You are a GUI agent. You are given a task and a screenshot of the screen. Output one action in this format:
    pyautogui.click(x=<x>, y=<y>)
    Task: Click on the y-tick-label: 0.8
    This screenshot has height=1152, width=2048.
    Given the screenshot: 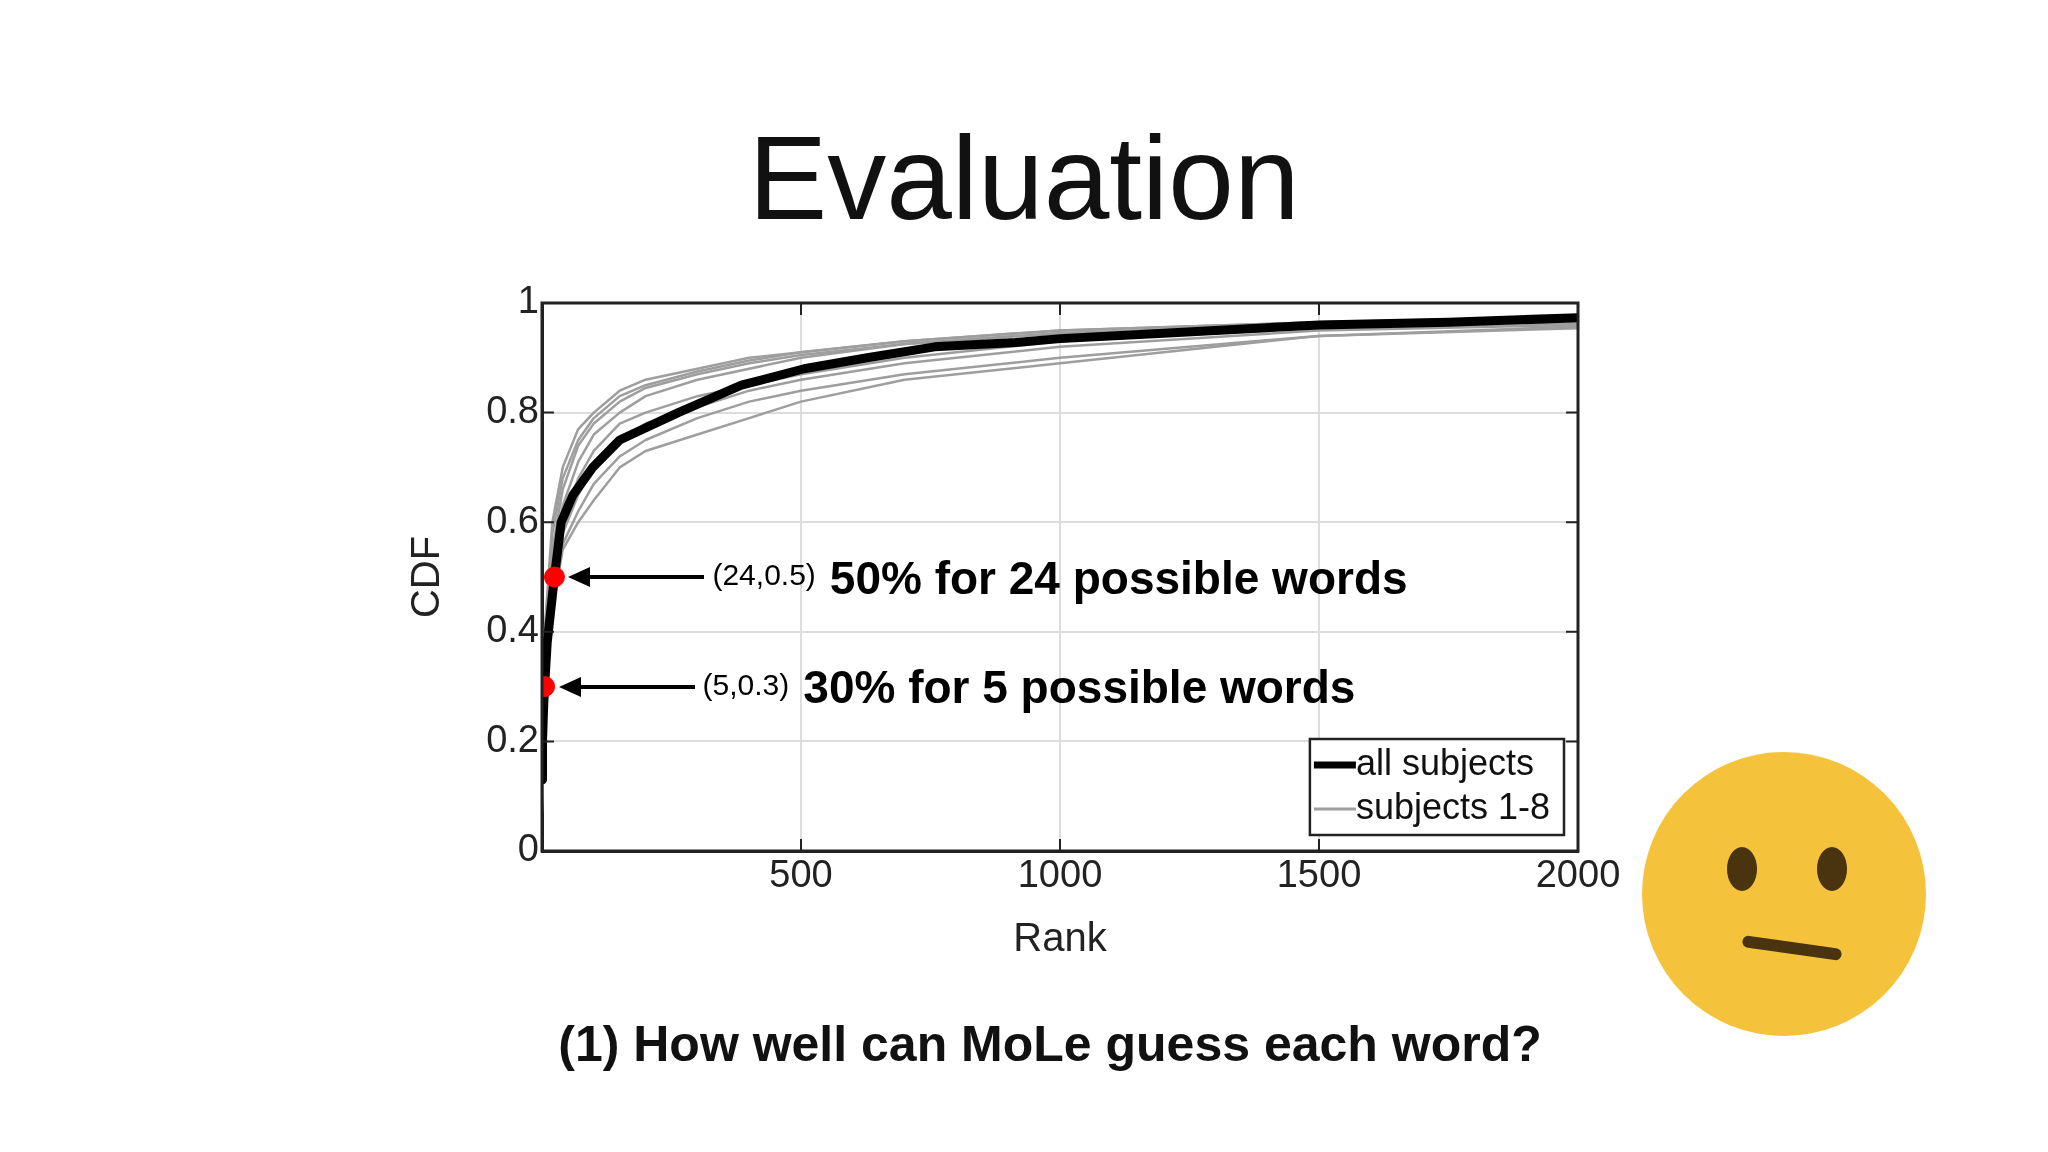 What is the action you would take?
    pyautogui.click(x=512, y=410)
    